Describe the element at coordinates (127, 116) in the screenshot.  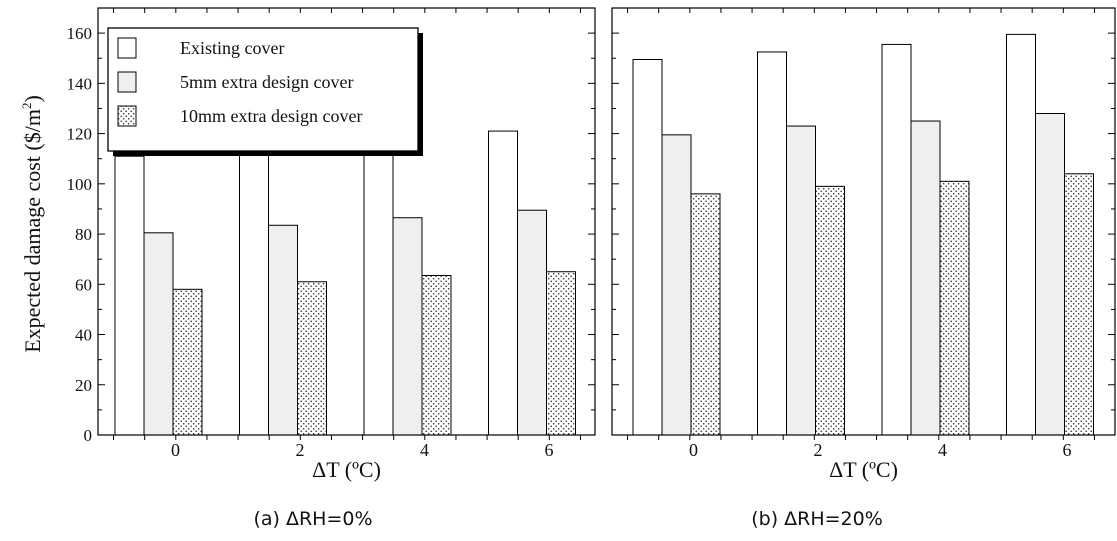
I see `legend-swatch-10mm` at that location.